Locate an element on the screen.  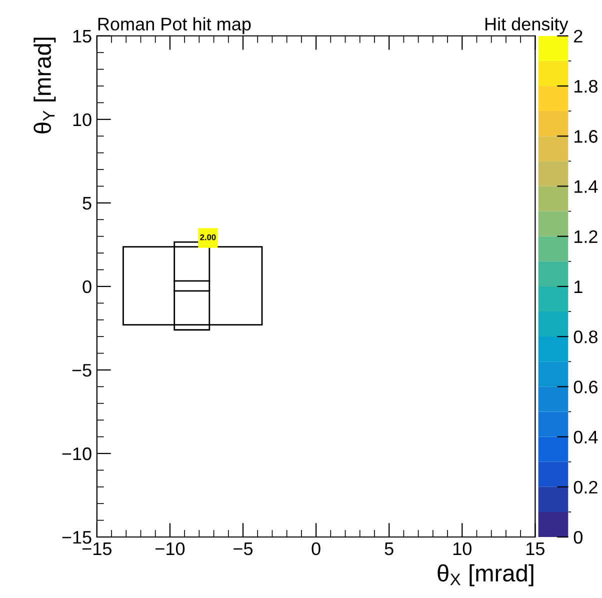
y-tick-label: −10 is located at coordinates (77, 453).